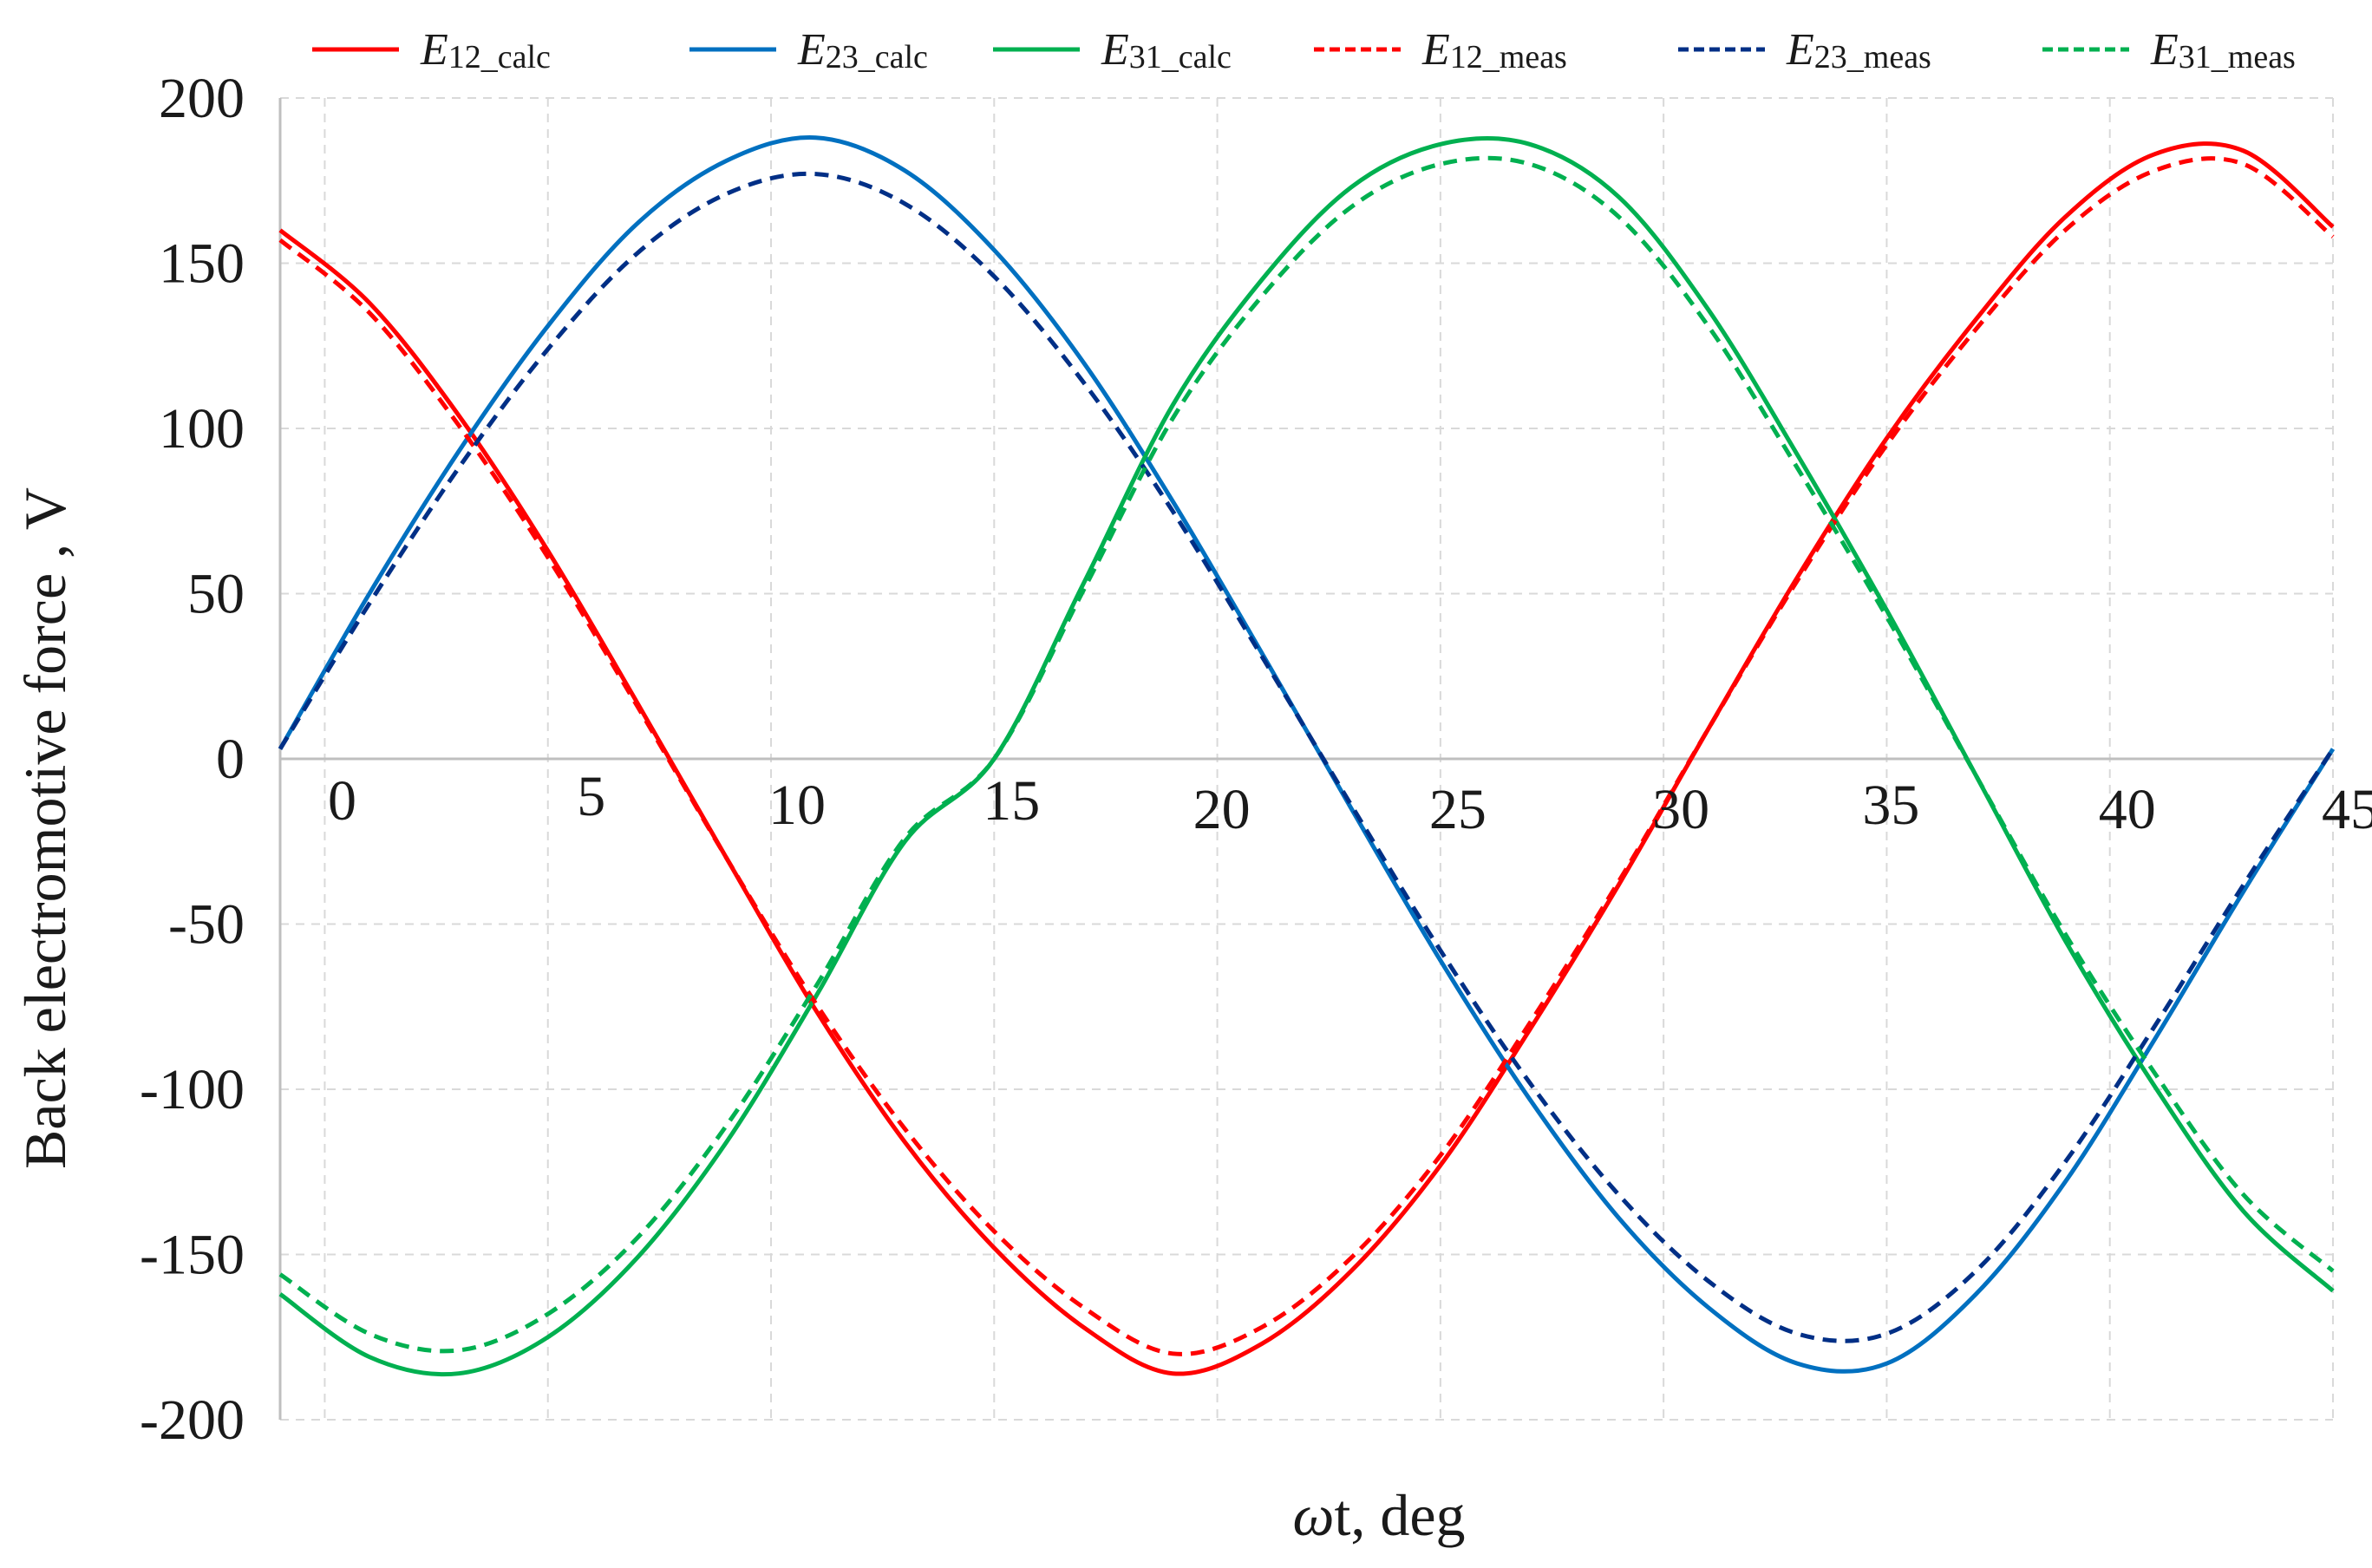 This screenshot has height=1568, width=2372. Describe the element at coordinates (45, 828) in the screenshot. I see `y-axis-title: Back electromotive force , V` at that location.